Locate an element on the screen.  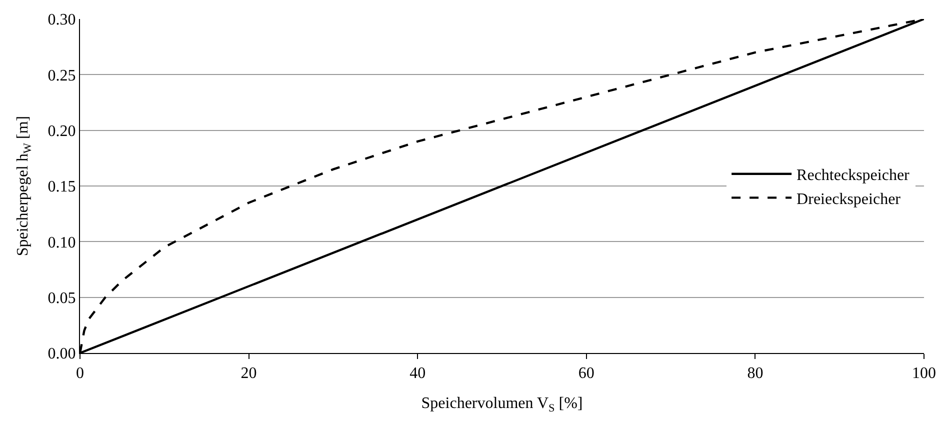
y-tick-label: 0.30 is located at coordinates (62, 20).